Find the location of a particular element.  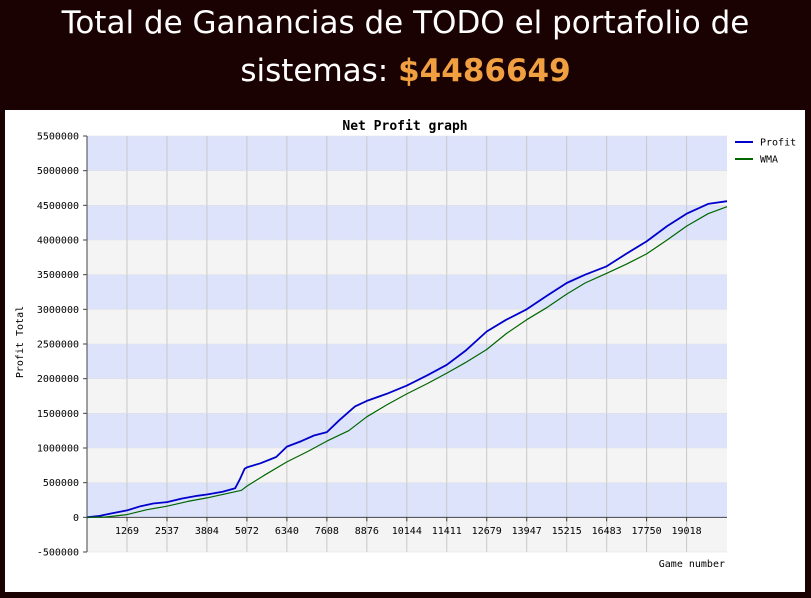

x-tick-label: 16483 is located at coordinates (607, 531).